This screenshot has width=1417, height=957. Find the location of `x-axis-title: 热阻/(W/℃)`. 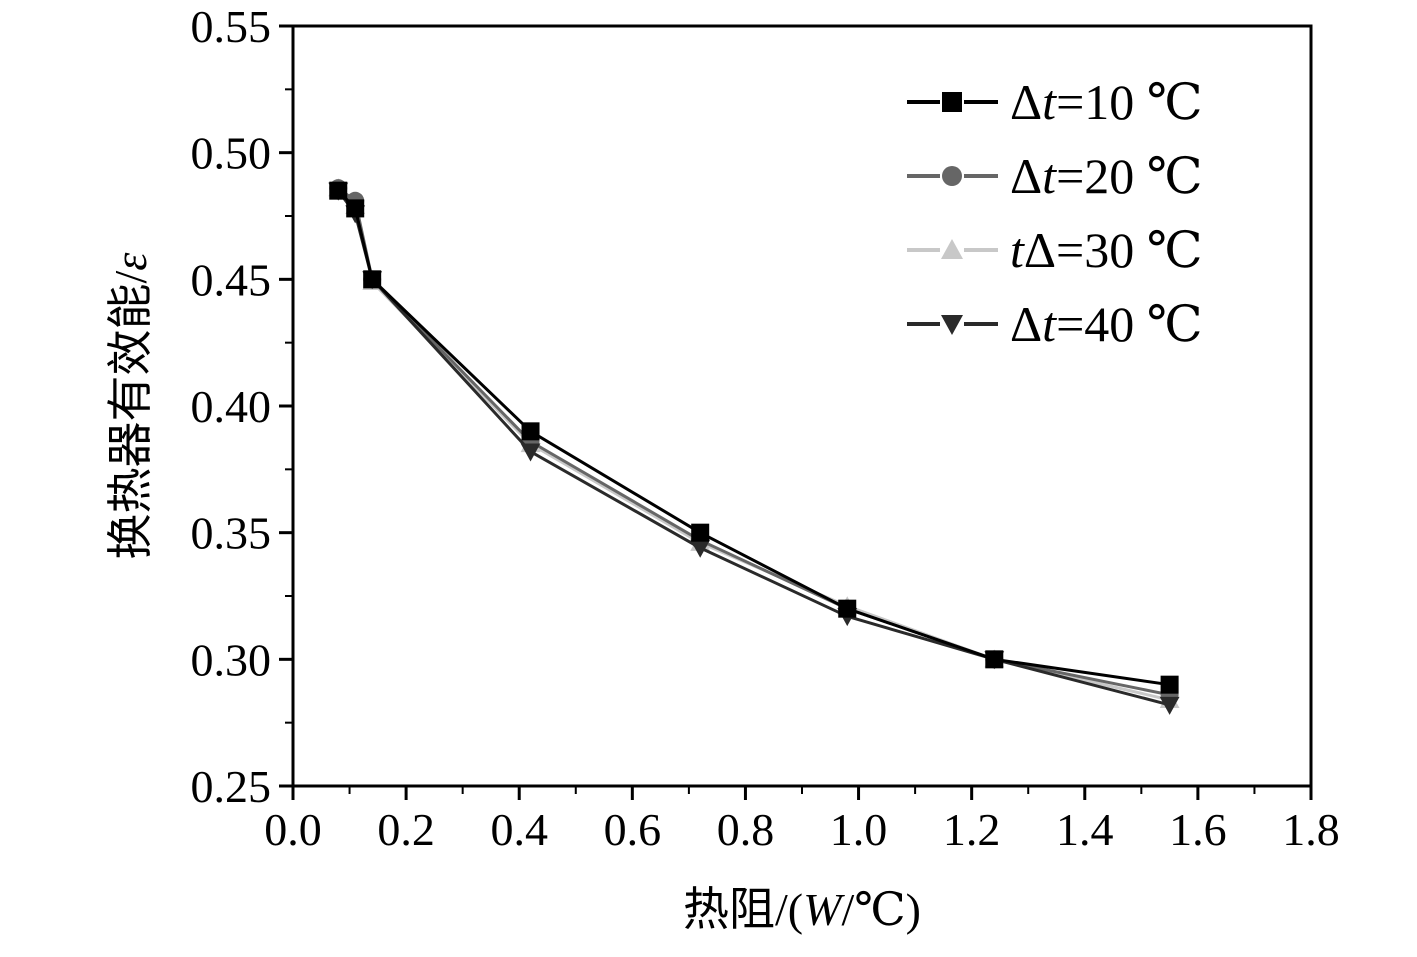

x-axis-title: 热阻/(W/℃) is located at coordinates (802, 909).